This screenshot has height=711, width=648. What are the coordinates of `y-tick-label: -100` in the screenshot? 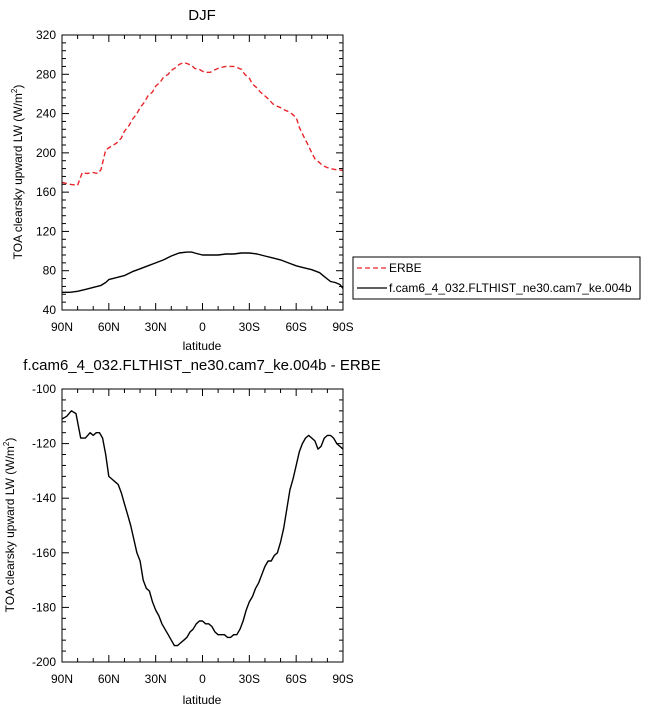 It's located at (44, 389).